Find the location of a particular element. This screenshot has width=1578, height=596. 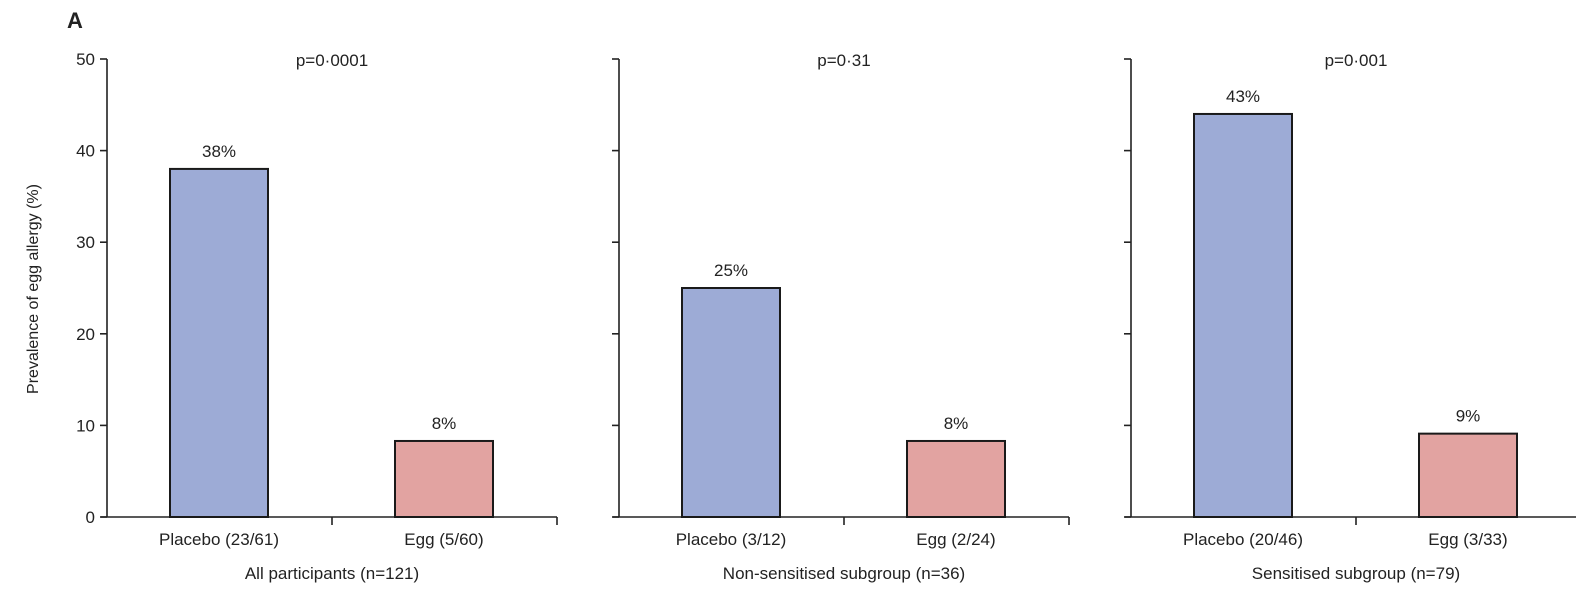

y-tick-label: 20 is located at coordinates (85, 334).